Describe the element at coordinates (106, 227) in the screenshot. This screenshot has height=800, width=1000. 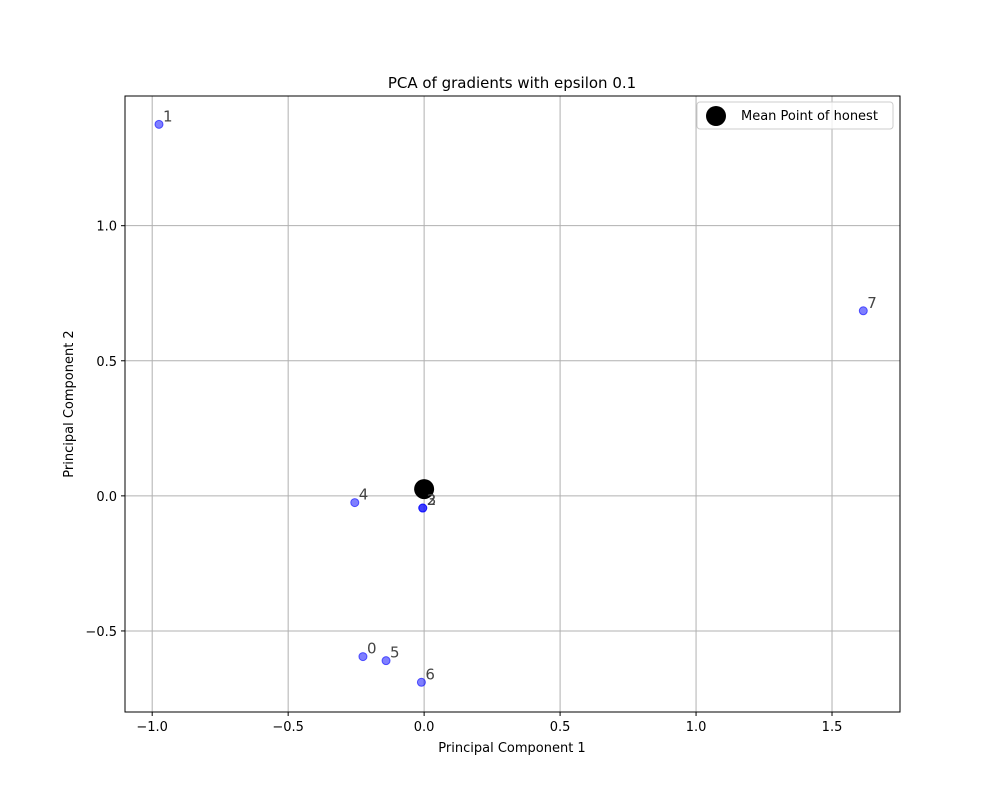
I see `y-tick-label: 1.0` at that location.